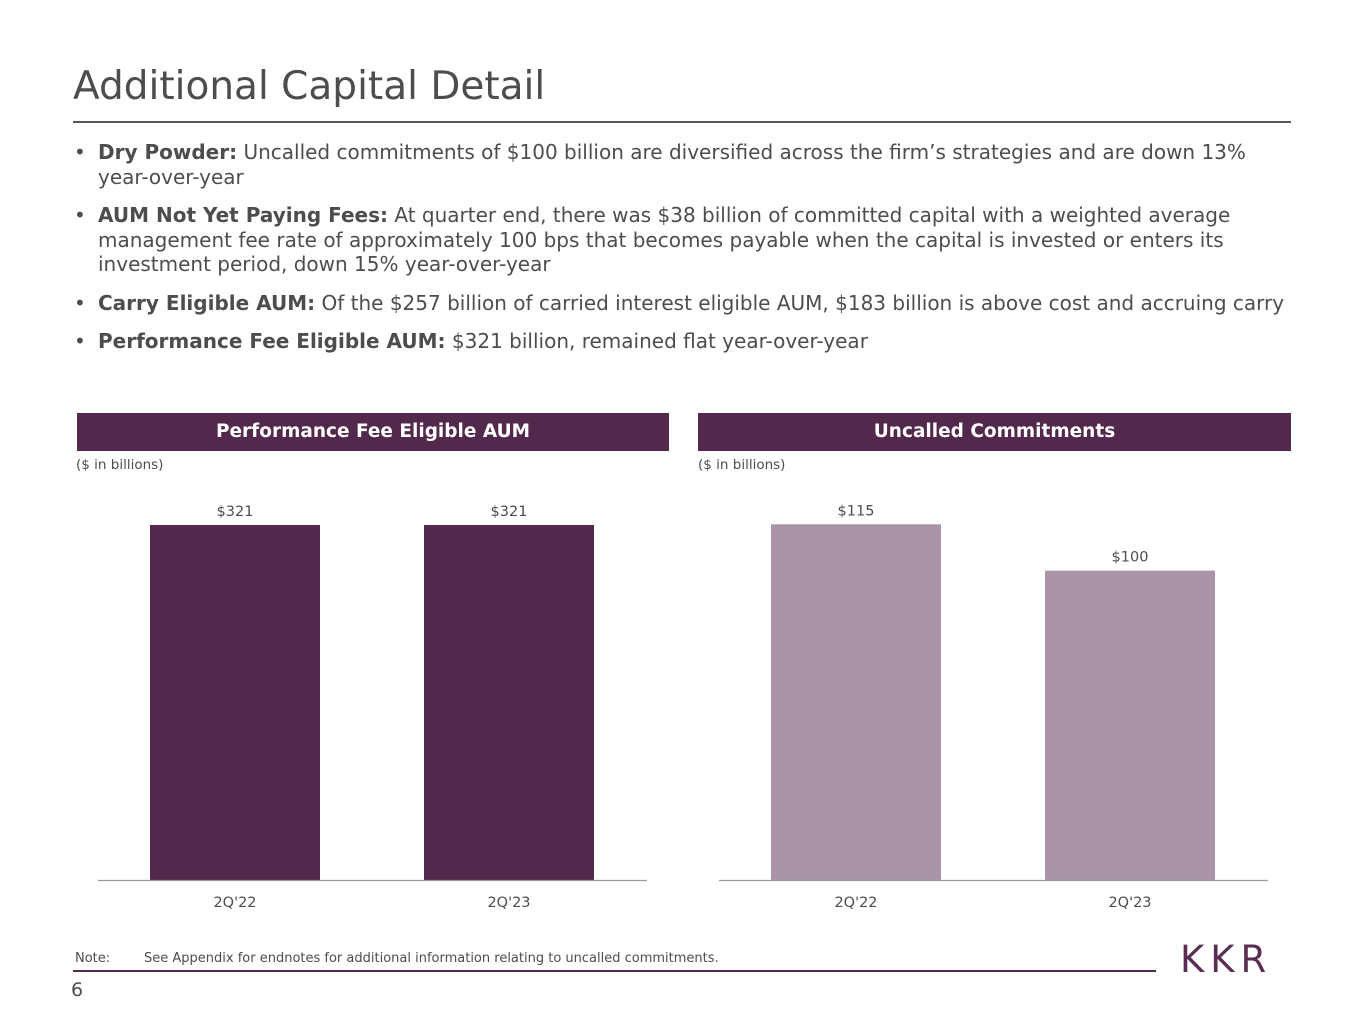 This screenshot has height=1024, width=1365. I want to click on data-label: $115, so click(856, 511).